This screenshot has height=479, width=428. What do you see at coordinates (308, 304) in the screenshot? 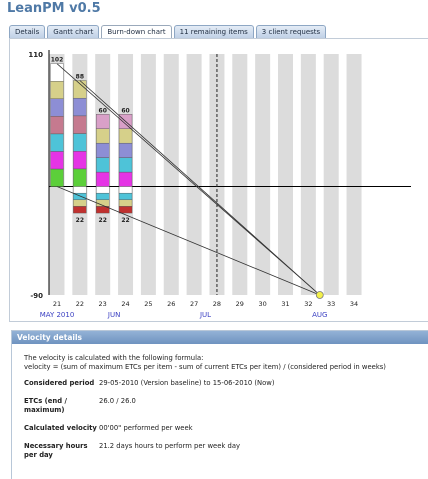
I see `x-tick-label: 32` at bounding box center [308, 304].